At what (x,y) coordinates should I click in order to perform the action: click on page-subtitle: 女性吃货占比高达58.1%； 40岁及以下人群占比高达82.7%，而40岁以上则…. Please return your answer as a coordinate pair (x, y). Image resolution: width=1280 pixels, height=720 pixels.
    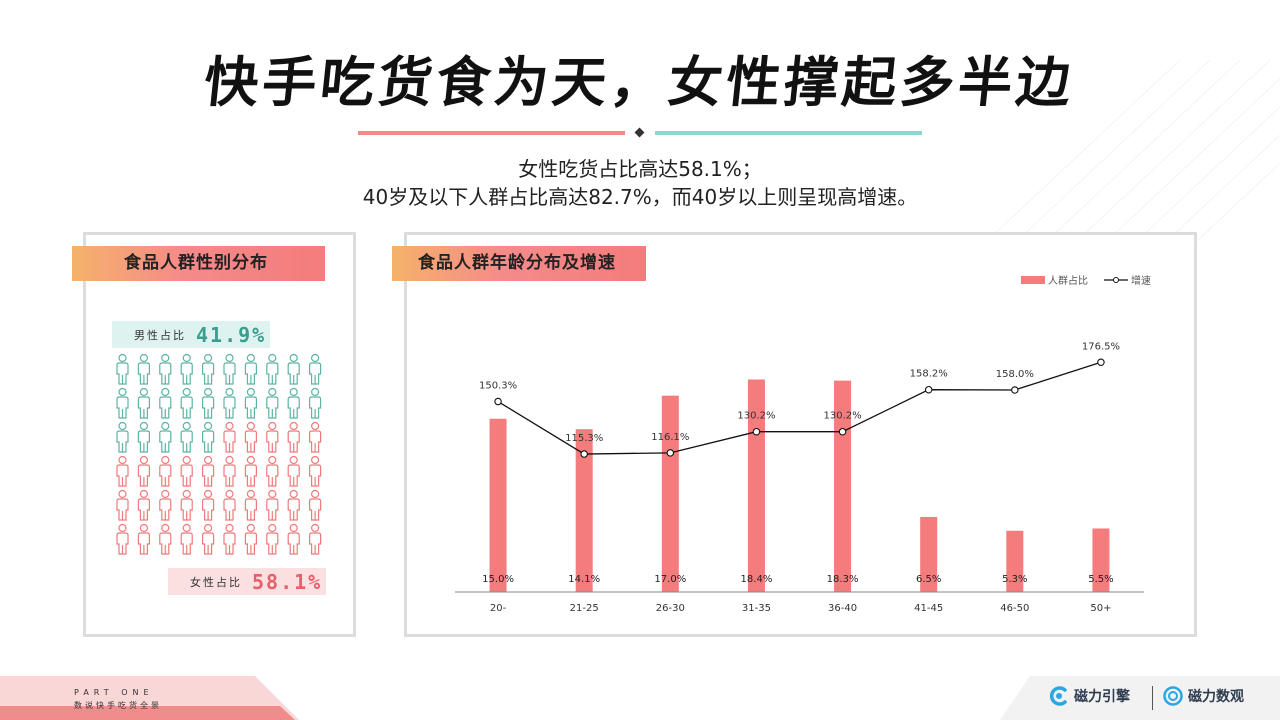
    Looking at the image, I should click on (640, 183).